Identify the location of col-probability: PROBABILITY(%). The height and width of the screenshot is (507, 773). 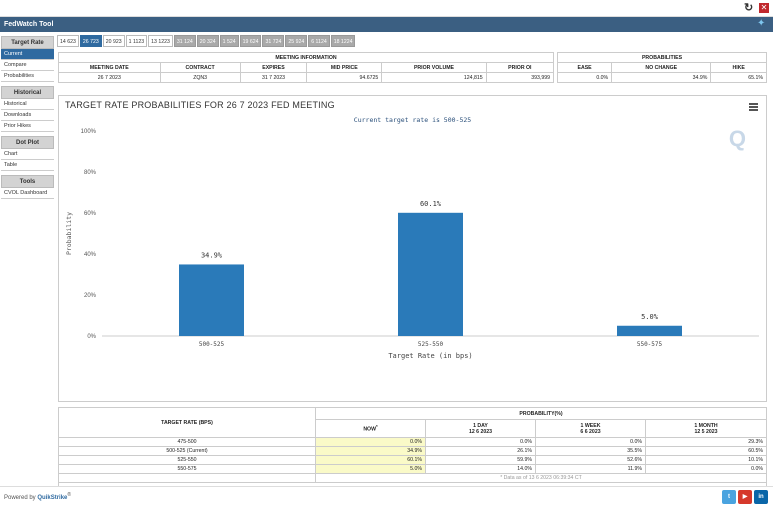
(541, 413).